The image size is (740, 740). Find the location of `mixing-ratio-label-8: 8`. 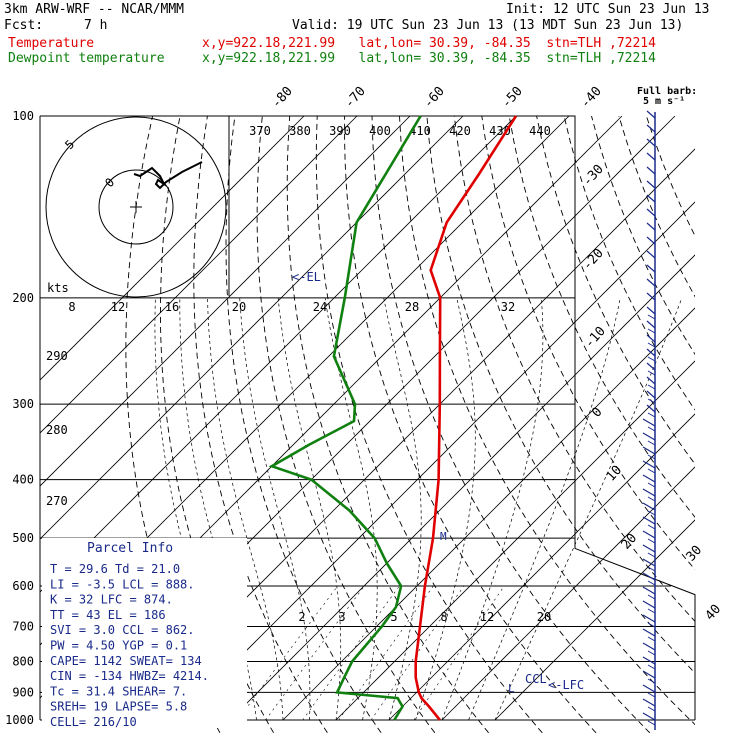

mixing-ratio-label-8: 8 is located at coordinates (443, 617).